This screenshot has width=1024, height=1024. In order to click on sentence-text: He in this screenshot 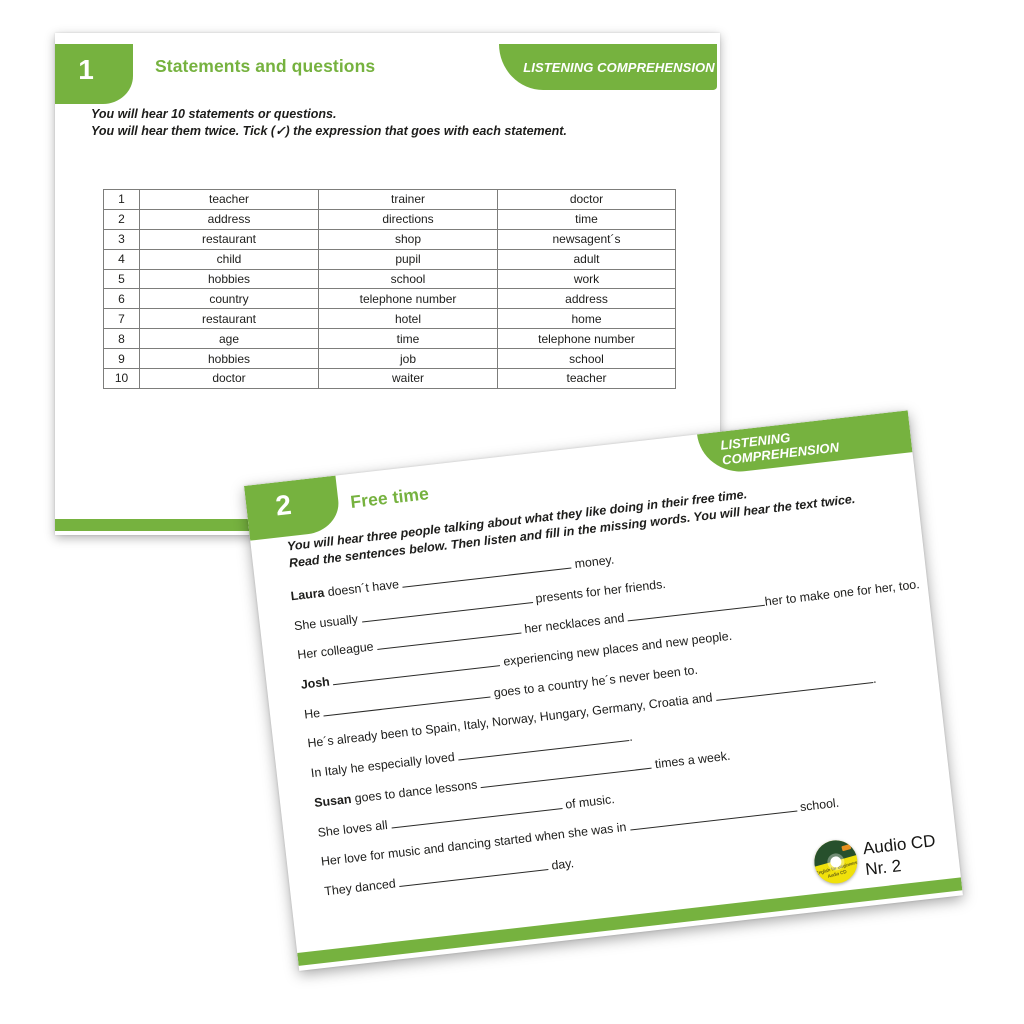, I will do `click(314, 713)`.